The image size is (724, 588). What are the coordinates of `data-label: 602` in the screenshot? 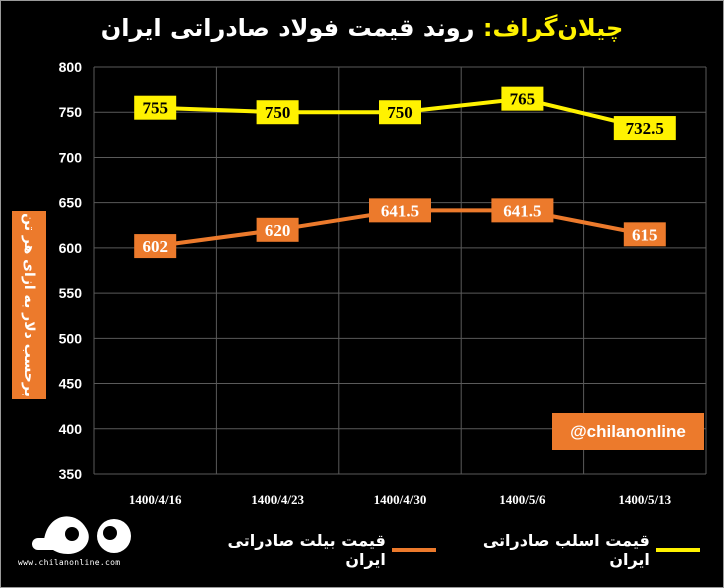 It's located at (155, 246).